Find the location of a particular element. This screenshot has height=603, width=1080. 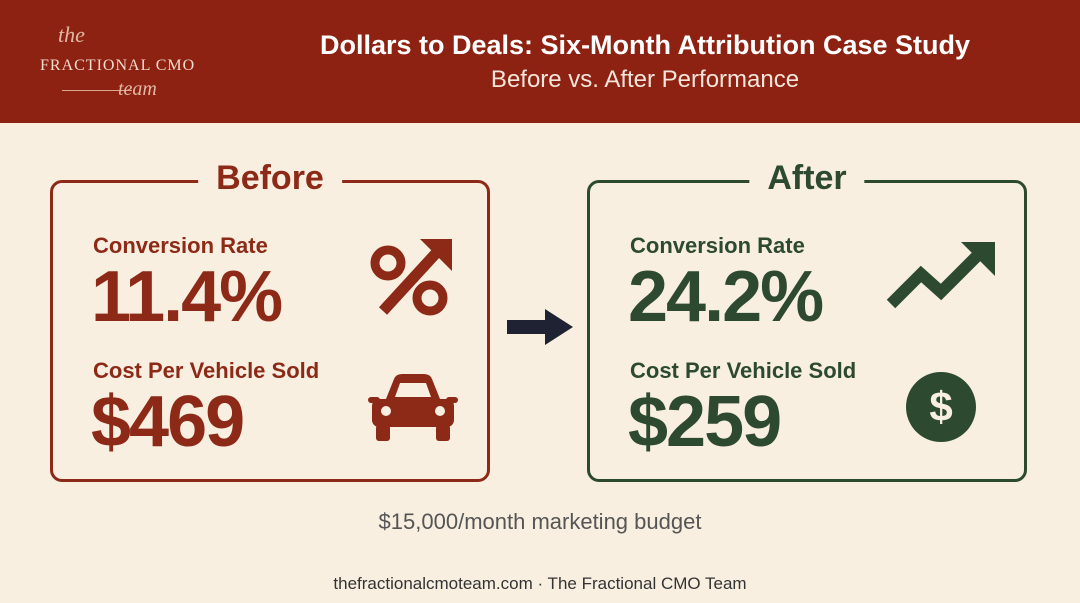

panel-heading: After is located at coordinates (807, 178).